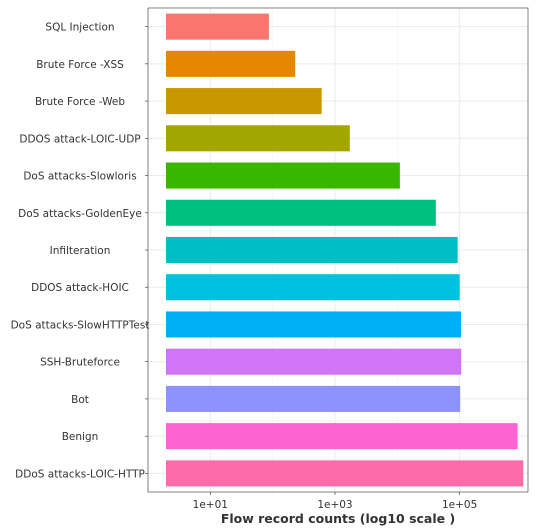 This screenshot has height=529, width=537. Describe the element at coordinates (79, 139) in the screenshot. I see `category-label: DDOS attack-LOIC-UDP` at that location.